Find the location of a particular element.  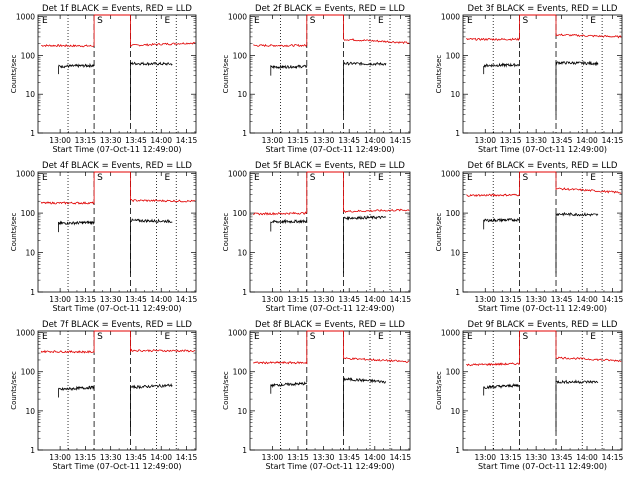

chart-title: Det 4f BLACK = Events, RED = LLD is located at coordinates (117, 166).